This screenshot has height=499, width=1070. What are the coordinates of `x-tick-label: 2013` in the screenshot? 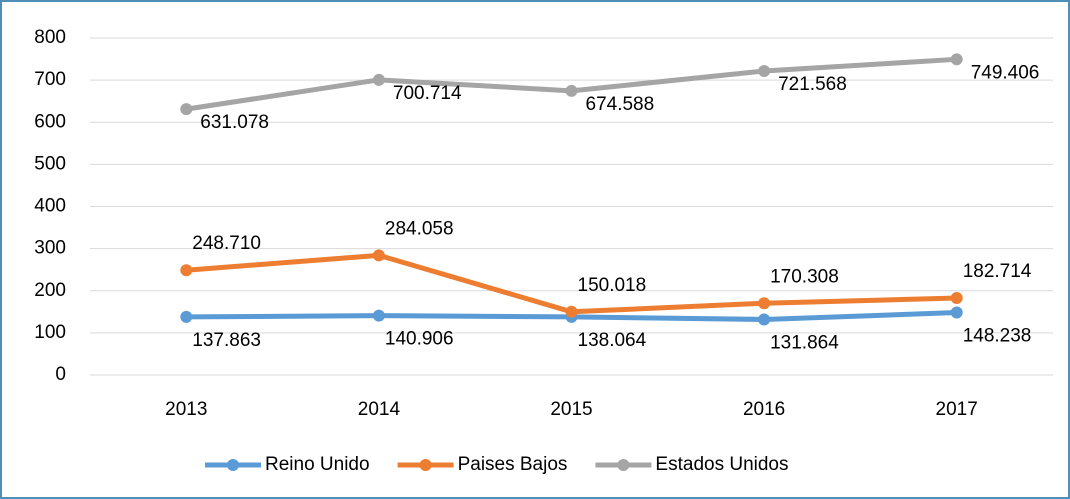 It's located at (186, 409).